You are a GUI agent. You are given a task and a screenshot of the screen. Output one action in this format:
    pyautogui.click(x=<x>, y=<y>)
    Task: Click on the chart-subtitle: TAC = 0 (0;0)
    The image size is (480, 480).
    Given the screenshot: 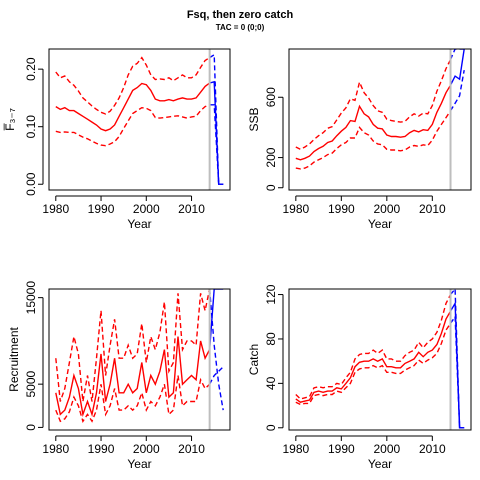 What is the action you would take?
    pyautogui.click(x=240, y=27)
    